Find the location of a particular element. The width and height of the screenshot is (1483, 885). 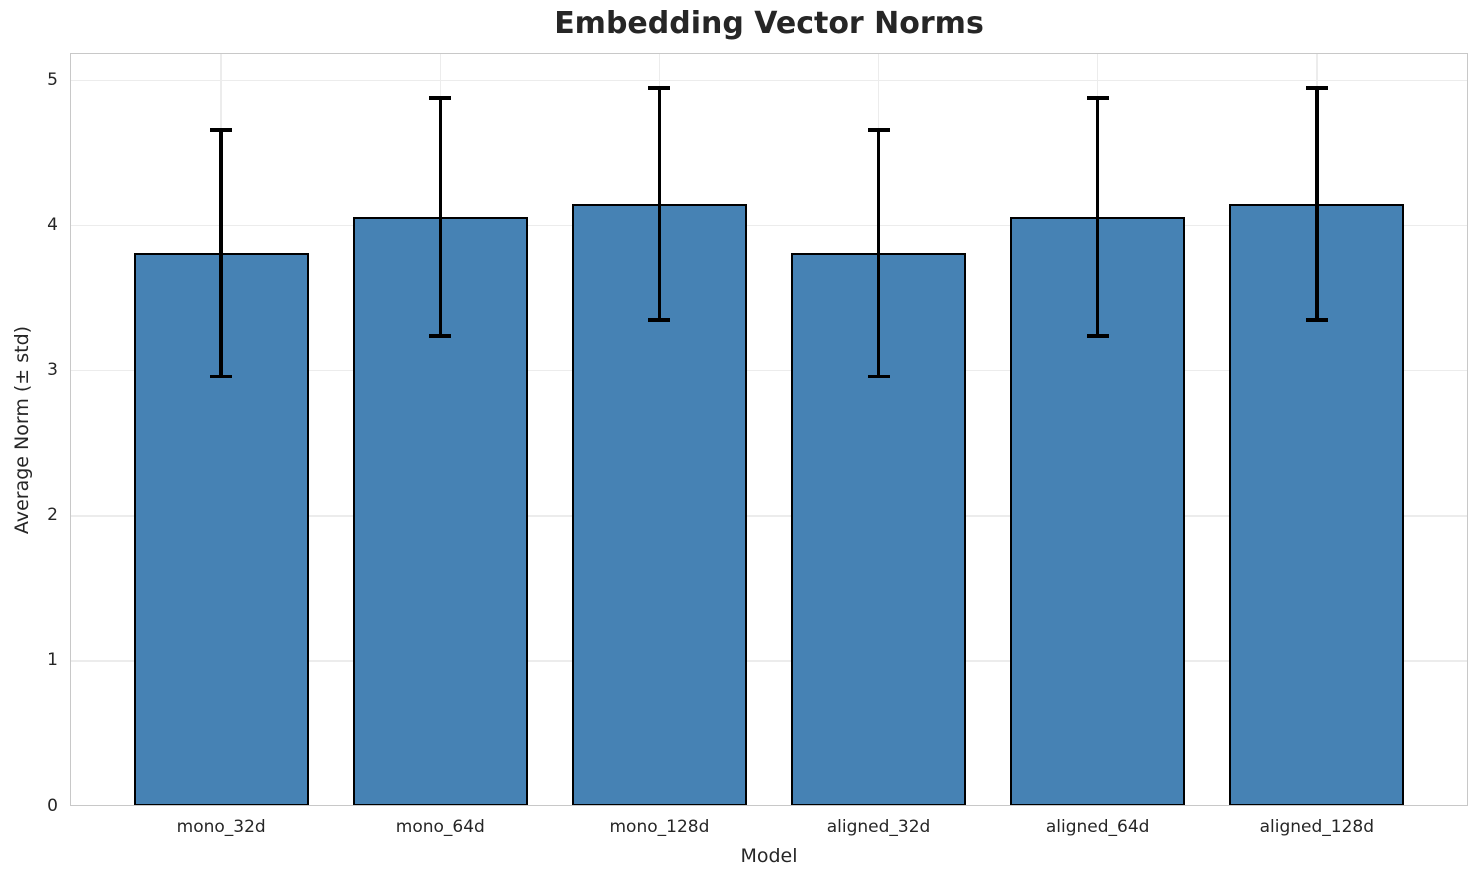

error-bar-mono_32d is located at coordinates (221, 253).